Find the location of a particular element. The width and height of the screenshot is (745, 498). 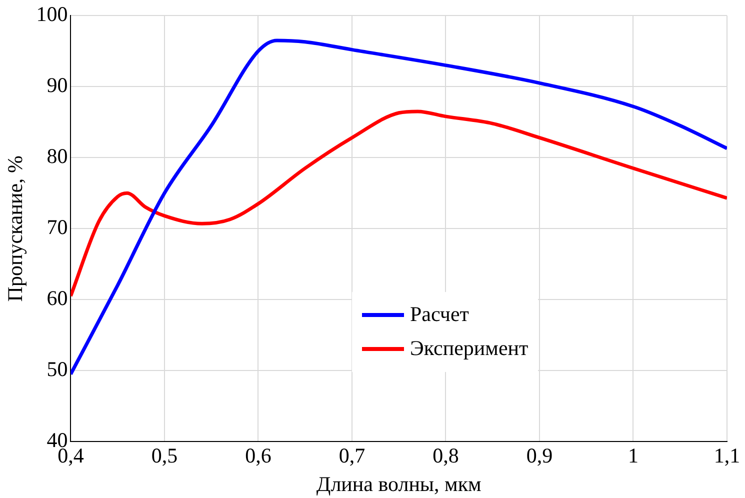

y-tick-label: 80 is located at coordinates (57, 156).